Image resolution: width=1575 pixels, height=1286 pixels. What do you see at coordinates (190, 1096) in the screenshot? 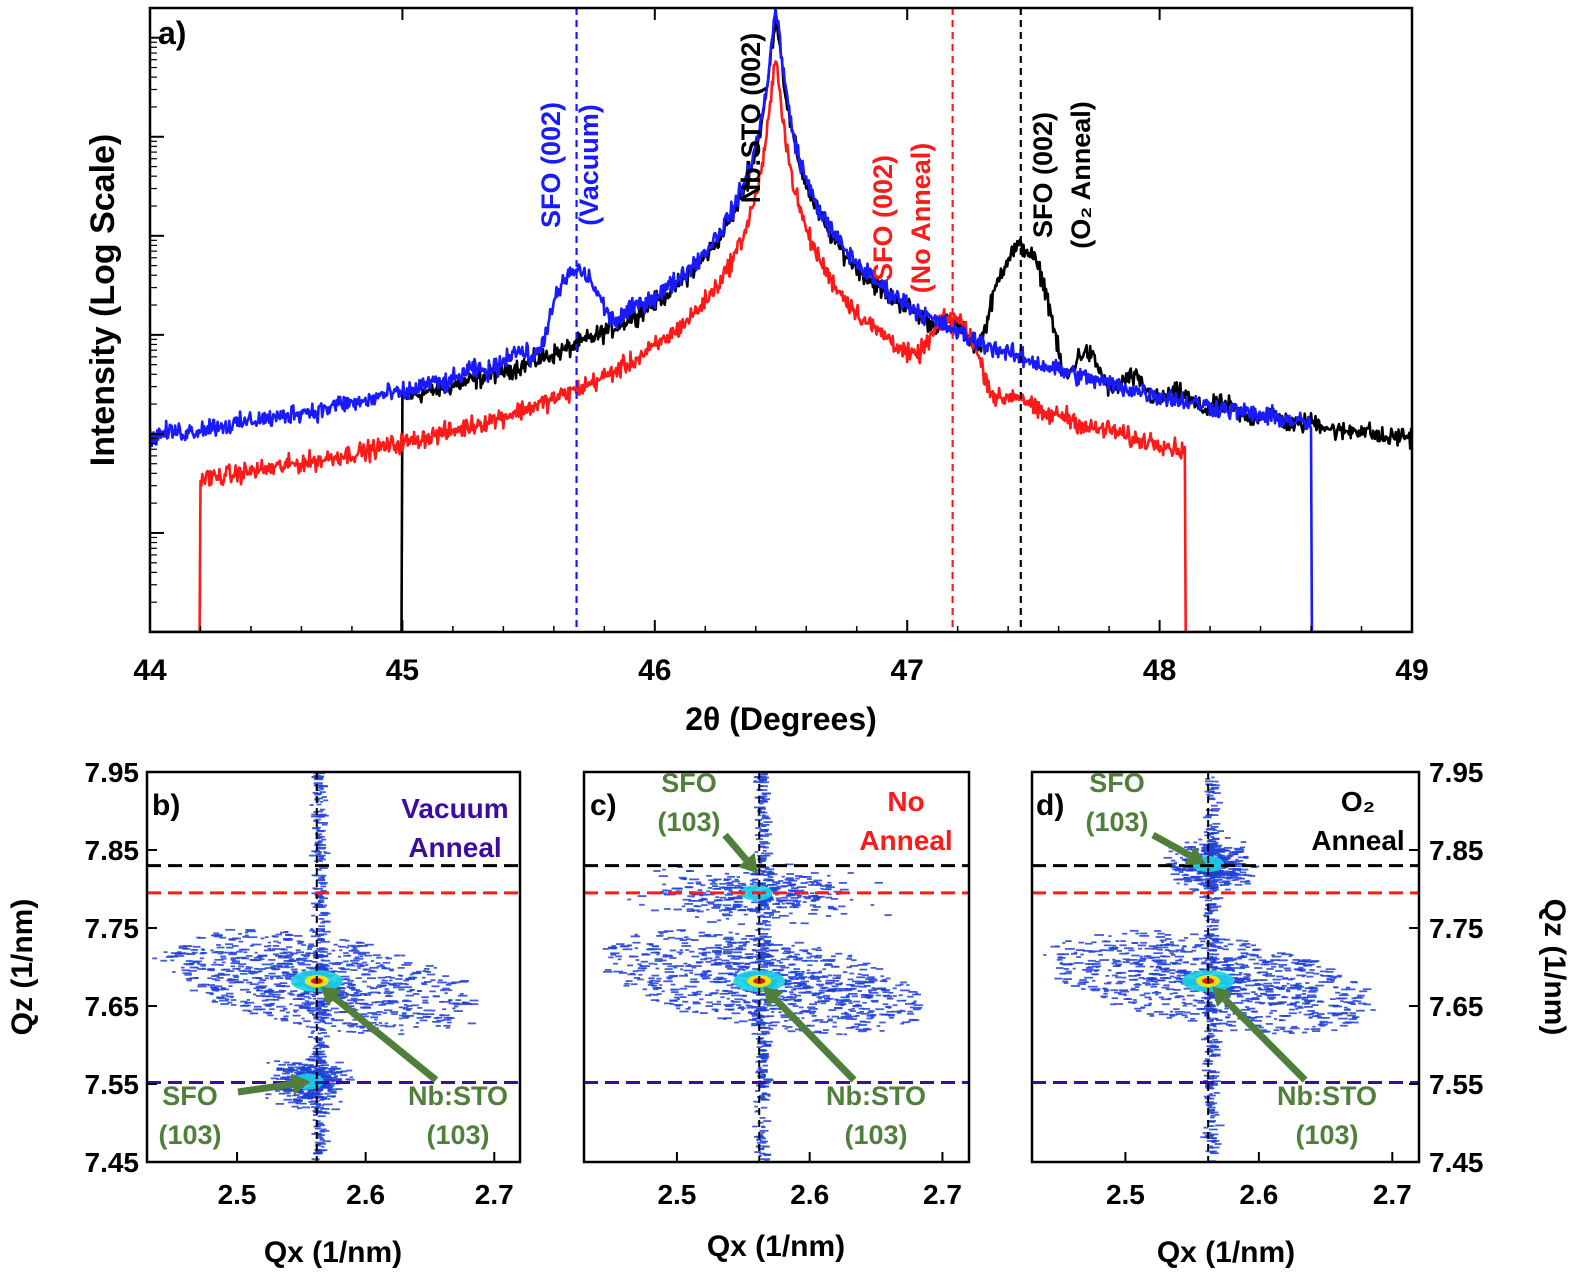
I see `annotation-sfo-line1: SFO` at bounding box center [190, 1096].